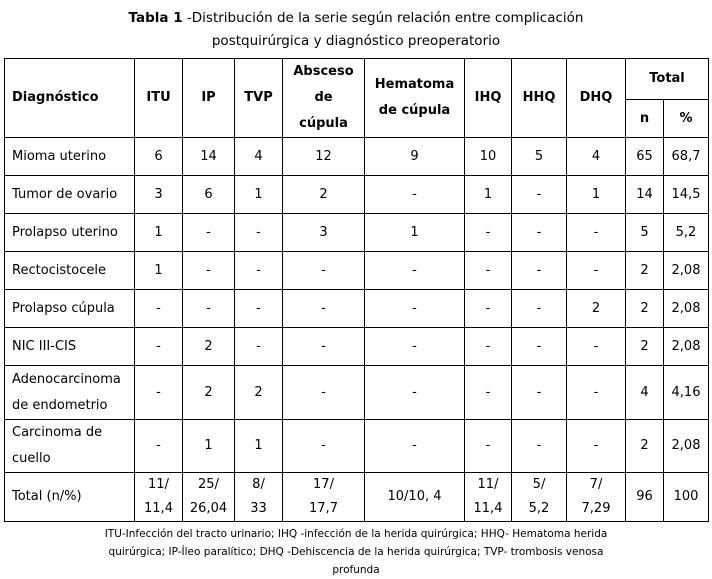 This screenshot has width=712, height=579. Describe the element at coordinates (596, 156) in the screenshot. I see `cell-dhq: 4` at that location.